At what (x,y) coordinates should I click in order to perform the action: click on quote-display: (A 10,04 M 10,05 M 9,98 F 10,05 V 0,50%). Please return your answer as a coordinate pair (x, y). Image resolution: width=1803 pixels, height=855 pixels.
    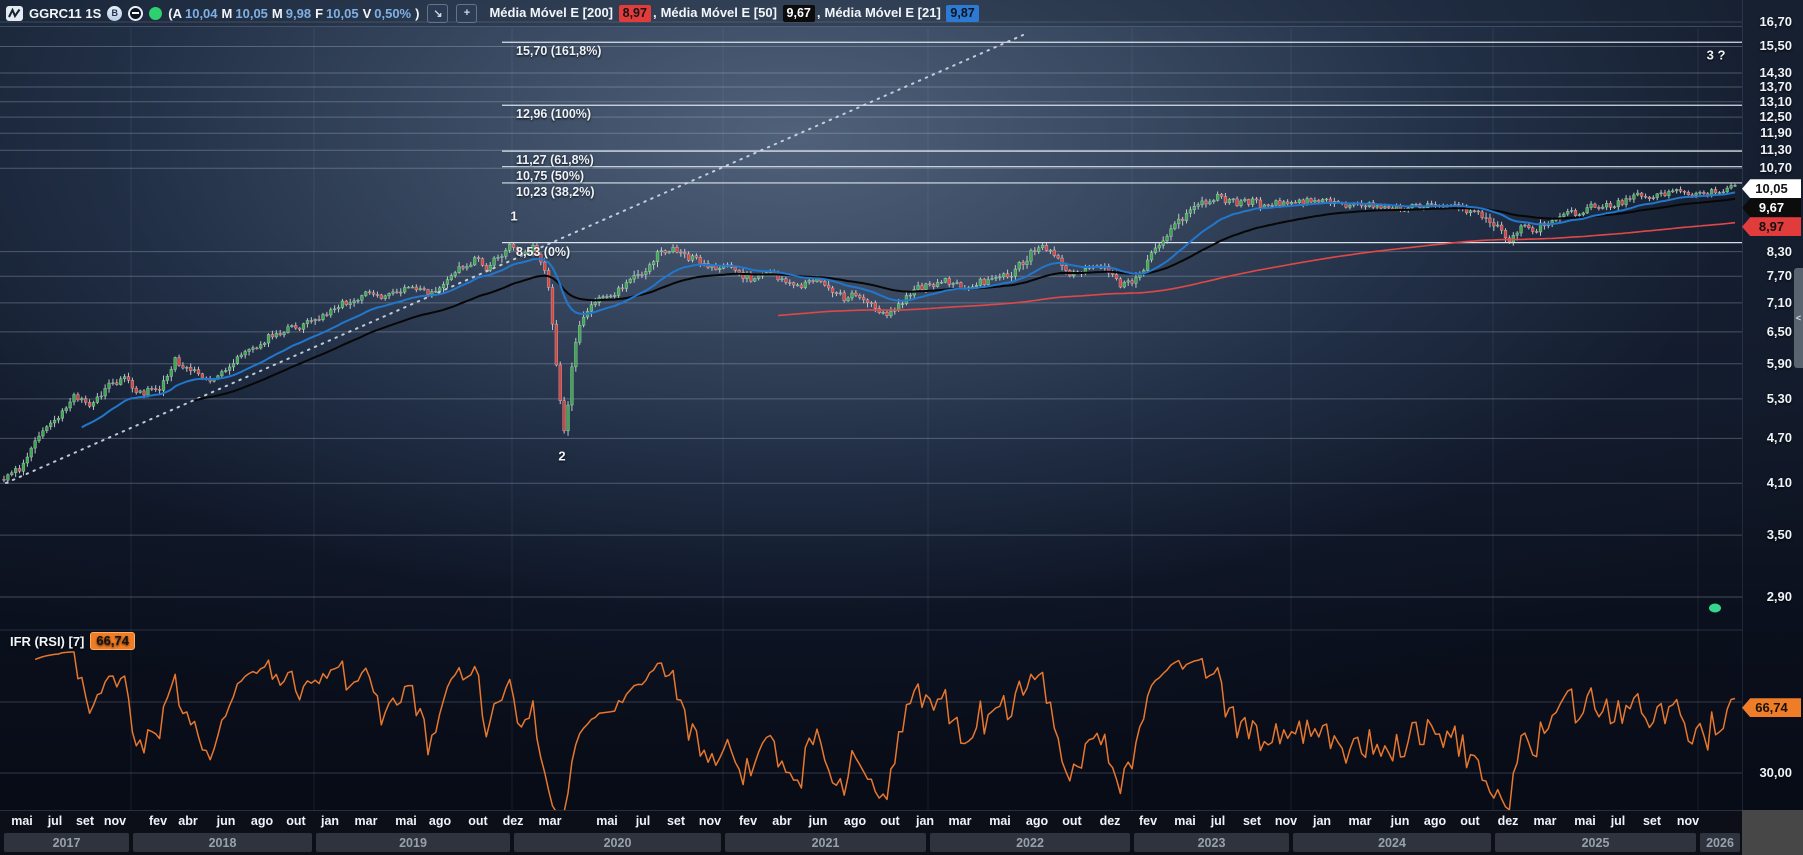
    Looking at the image, I should click on (293, 13).